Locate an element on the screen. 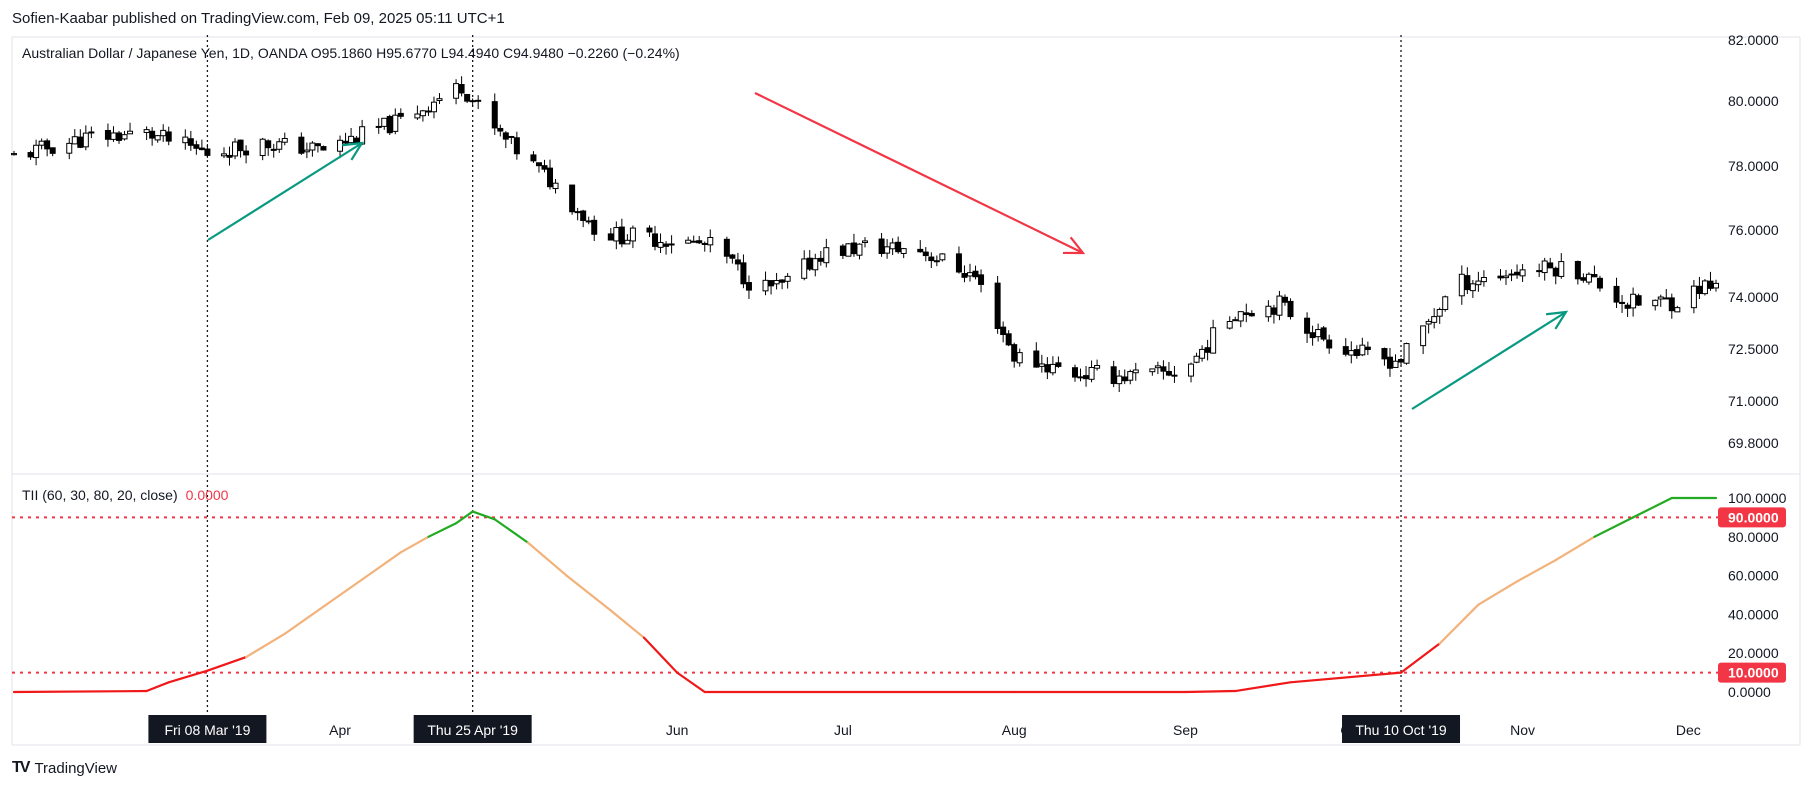  level-badge-bg is located at coordinates (1752, 517).